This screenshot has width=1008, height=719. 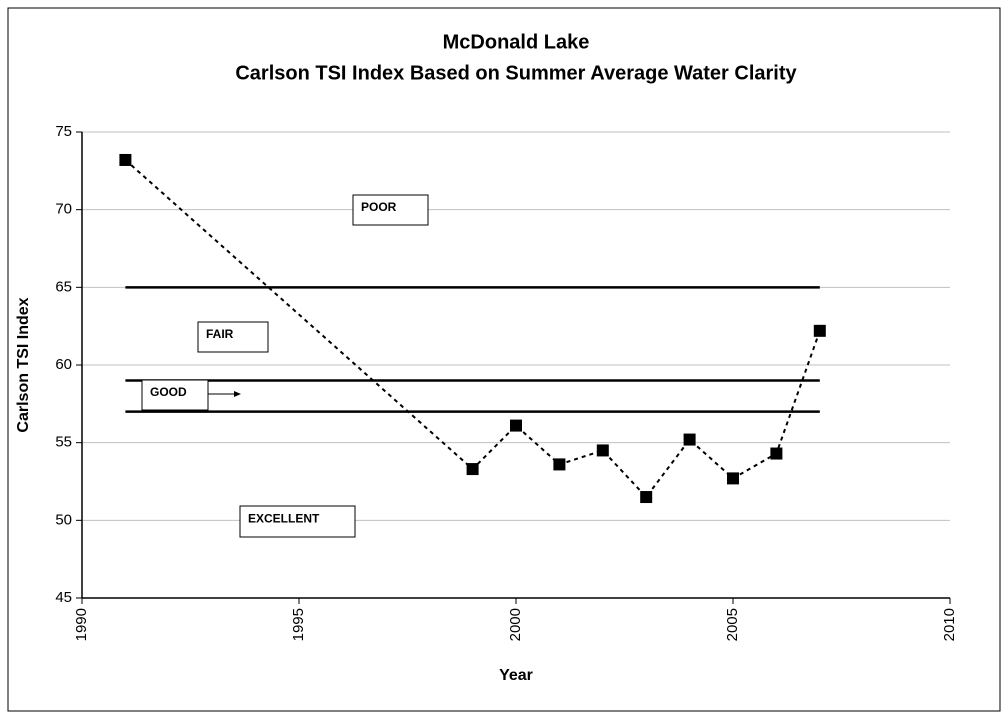 I want to click on y-tick-label: 65, so click(x=63, y=286).